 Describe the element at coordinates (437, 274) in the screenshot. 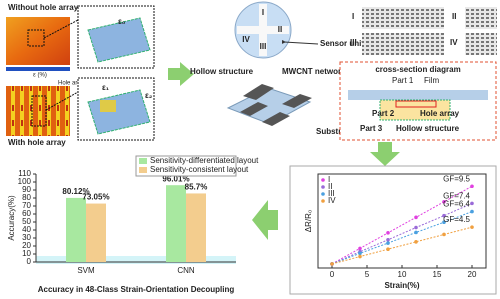

I see `x-tick-label: 15` at that location.